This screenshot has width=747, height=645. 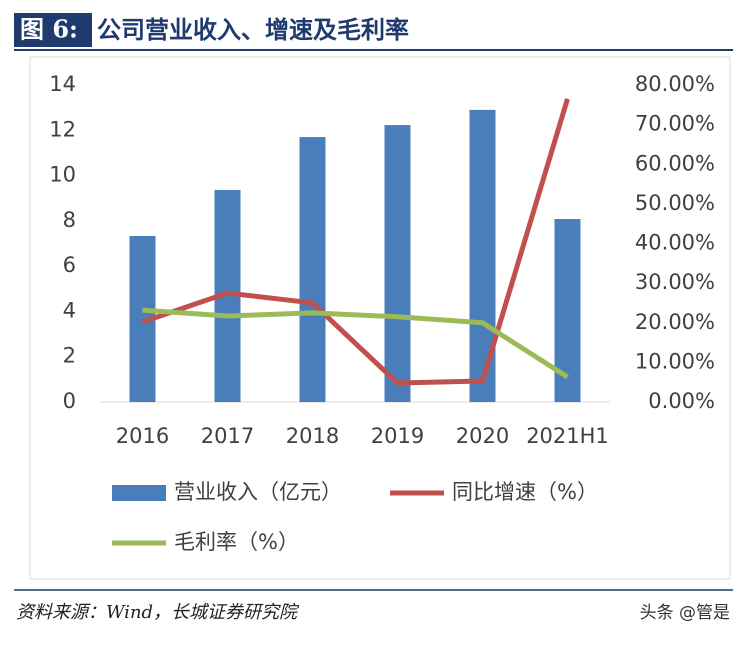 I want to click on legend-label: 同比增速（%）, so click(x=525, y=492).